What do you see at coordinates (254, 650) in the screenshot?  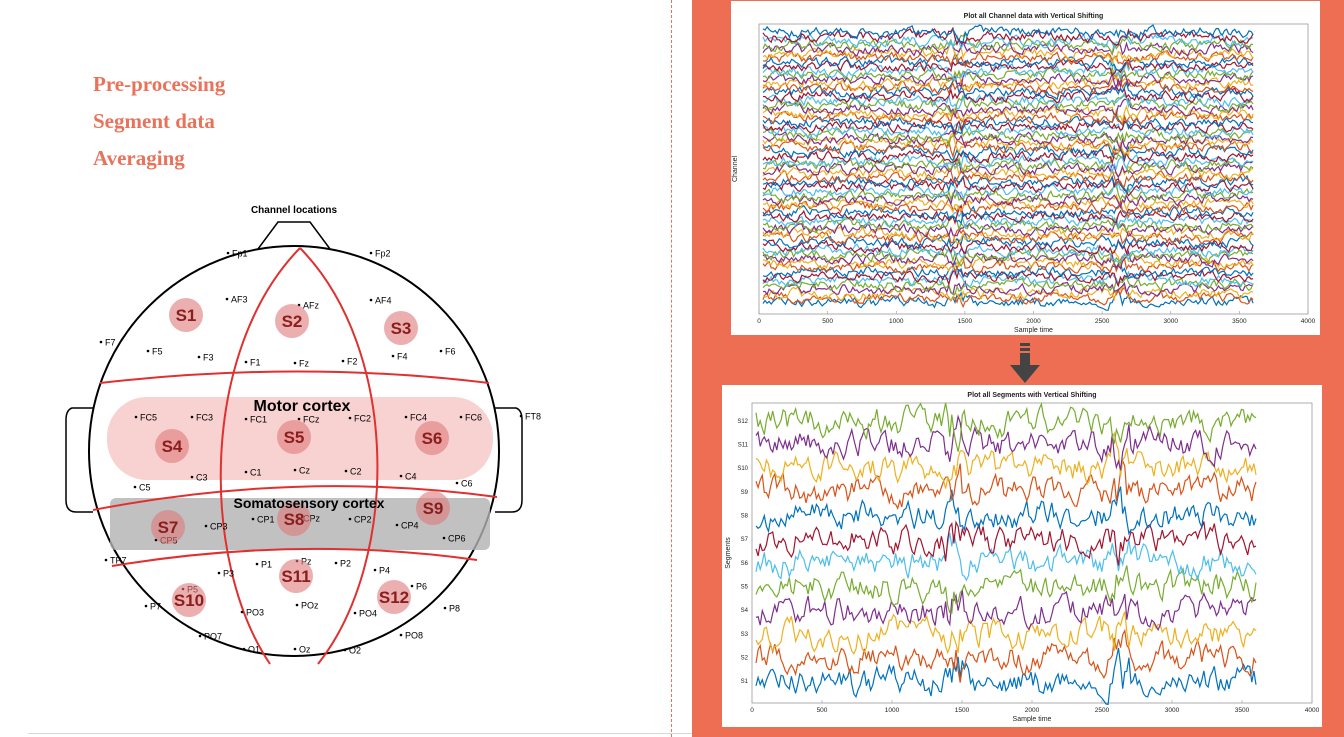 I see `electrode-label: O1` at bounding box center [254, 650].